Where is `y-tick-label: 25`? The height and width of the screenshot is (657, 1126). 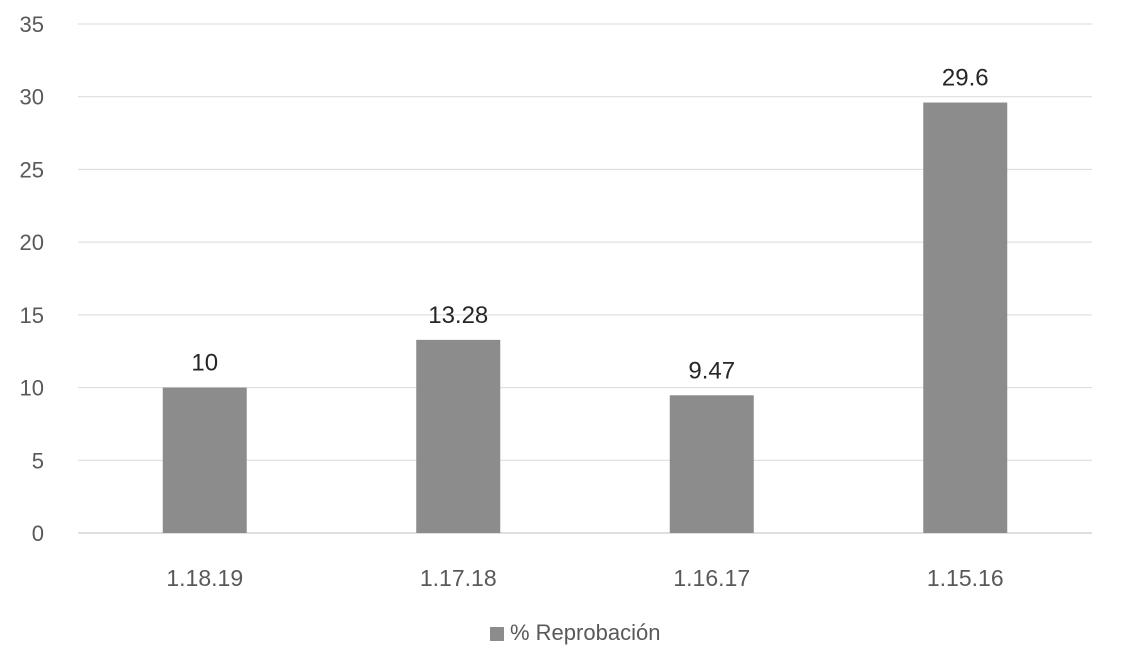
y-tick-label: 25 is located at coordinates (32, 169).